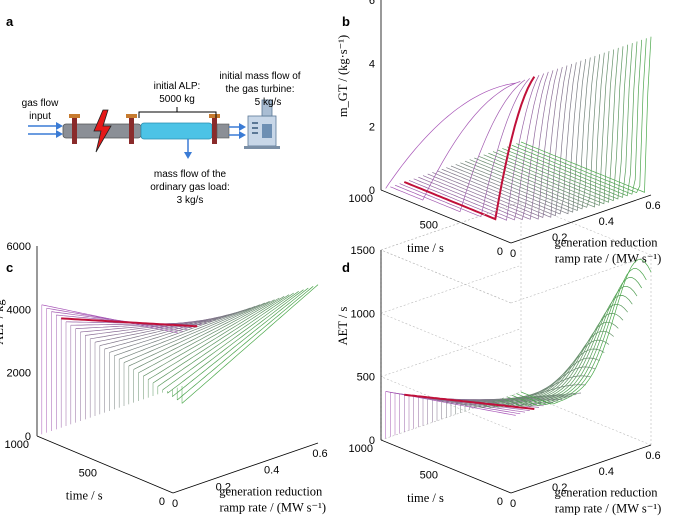 The height and width of the screenshot is (519, 690). I want to click on panel-label-c: c, so click(9, 267).